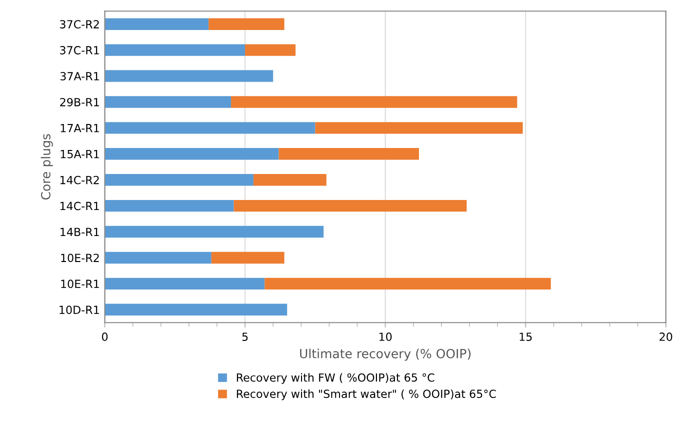 The height and width of the screenshot is (445, 676). Describe the element at coordinates (366, 394) in the screenshot. I see `legend-label: Recovery with "Smart water" ( % OOIP)at 65°C` at that location.